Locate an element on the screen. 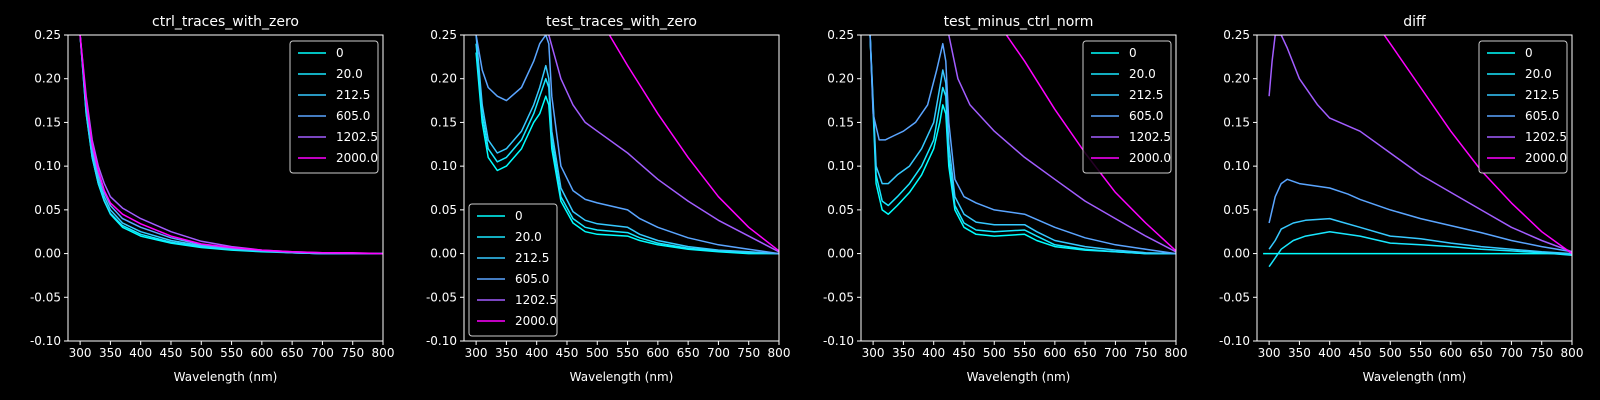 This screenshot has width=1600, height=400. chart-title: test_traces_with_zero is located at coordinates (621, 22).